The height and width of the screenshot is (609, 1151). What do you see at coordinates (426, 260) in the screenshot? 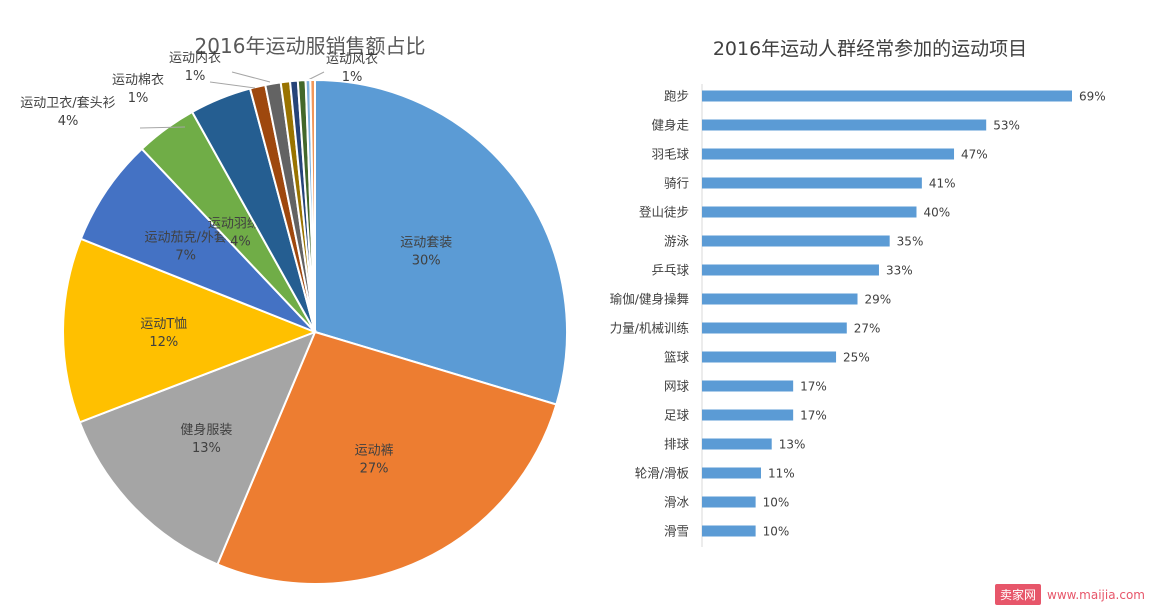
I see `pie-slice-value-0: 30%` at bounding box center [426, 260].